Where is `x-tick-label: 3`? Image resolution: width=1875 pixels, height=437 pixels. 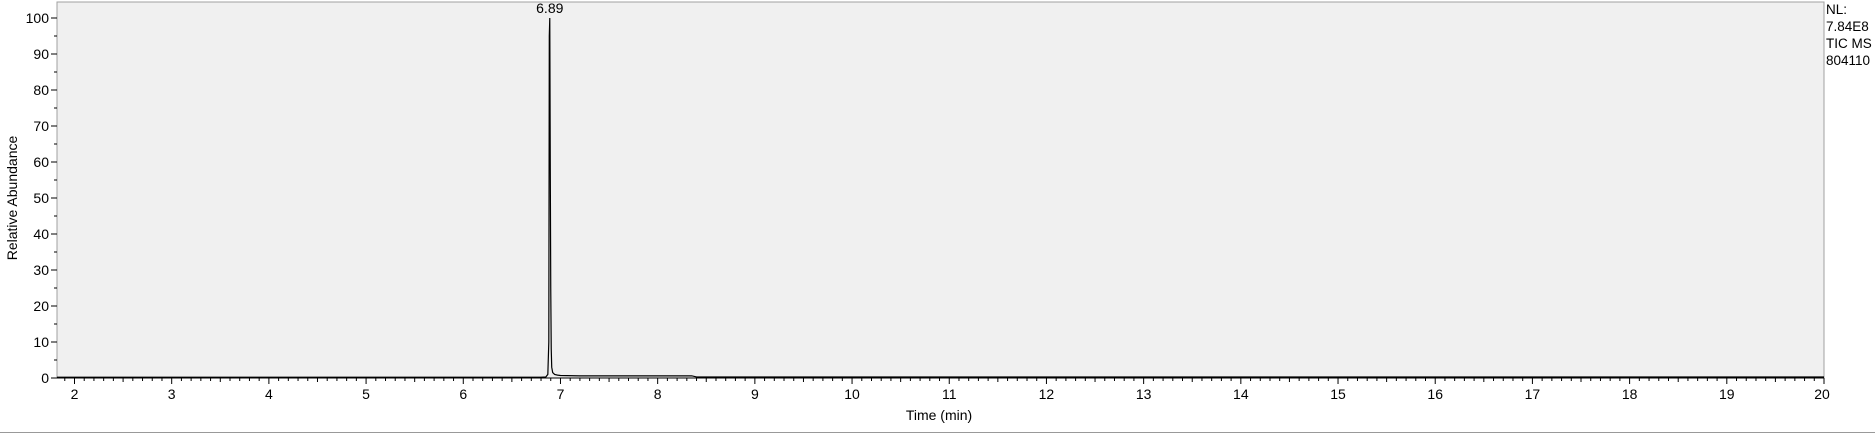 x-tick-label: 3 is located at coordinates (172, 394).